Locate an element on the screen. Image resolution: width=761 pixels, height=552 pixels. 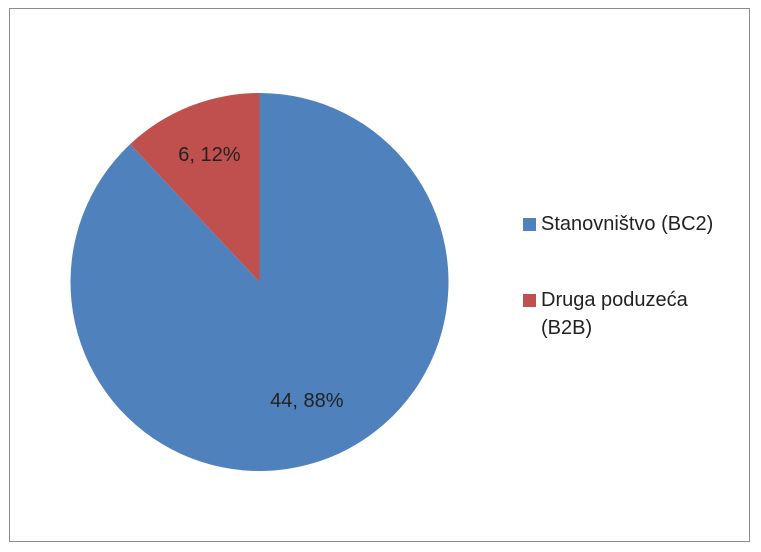
legend-item-stanovnistvo: Stanovništvo (BC2) is located at coordinates (633, 224).